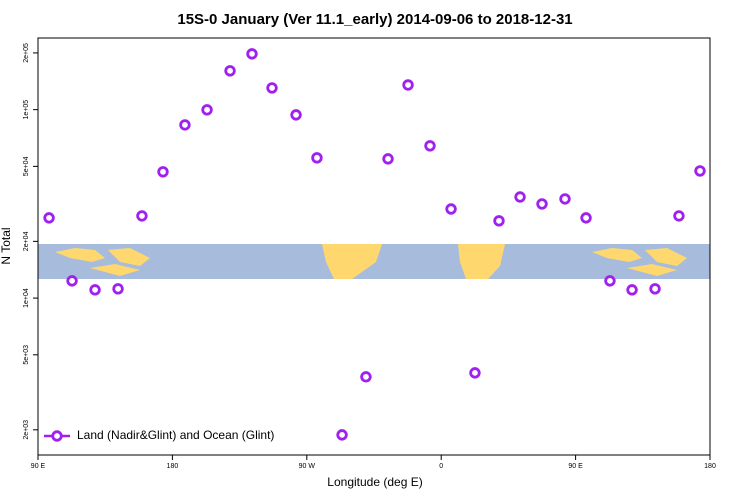 The image size is (750, 500). What do you see at coordinates (441, 466) in the screenshot?
I see `x-tick-label: 0` at bounding box center [441, 466].